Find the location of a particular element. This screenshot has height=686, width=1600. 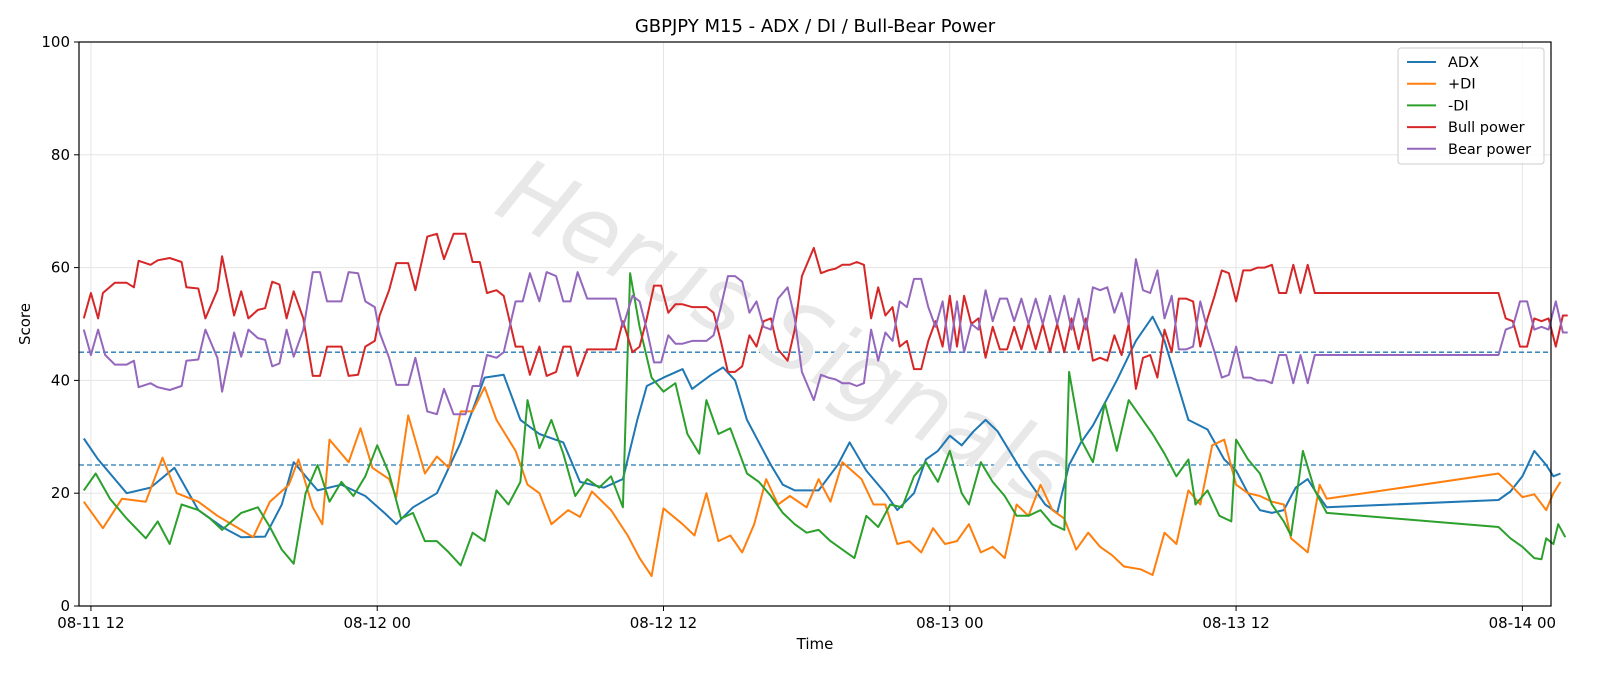

legend-label: Bear power is located at coordinates (1489, 150).